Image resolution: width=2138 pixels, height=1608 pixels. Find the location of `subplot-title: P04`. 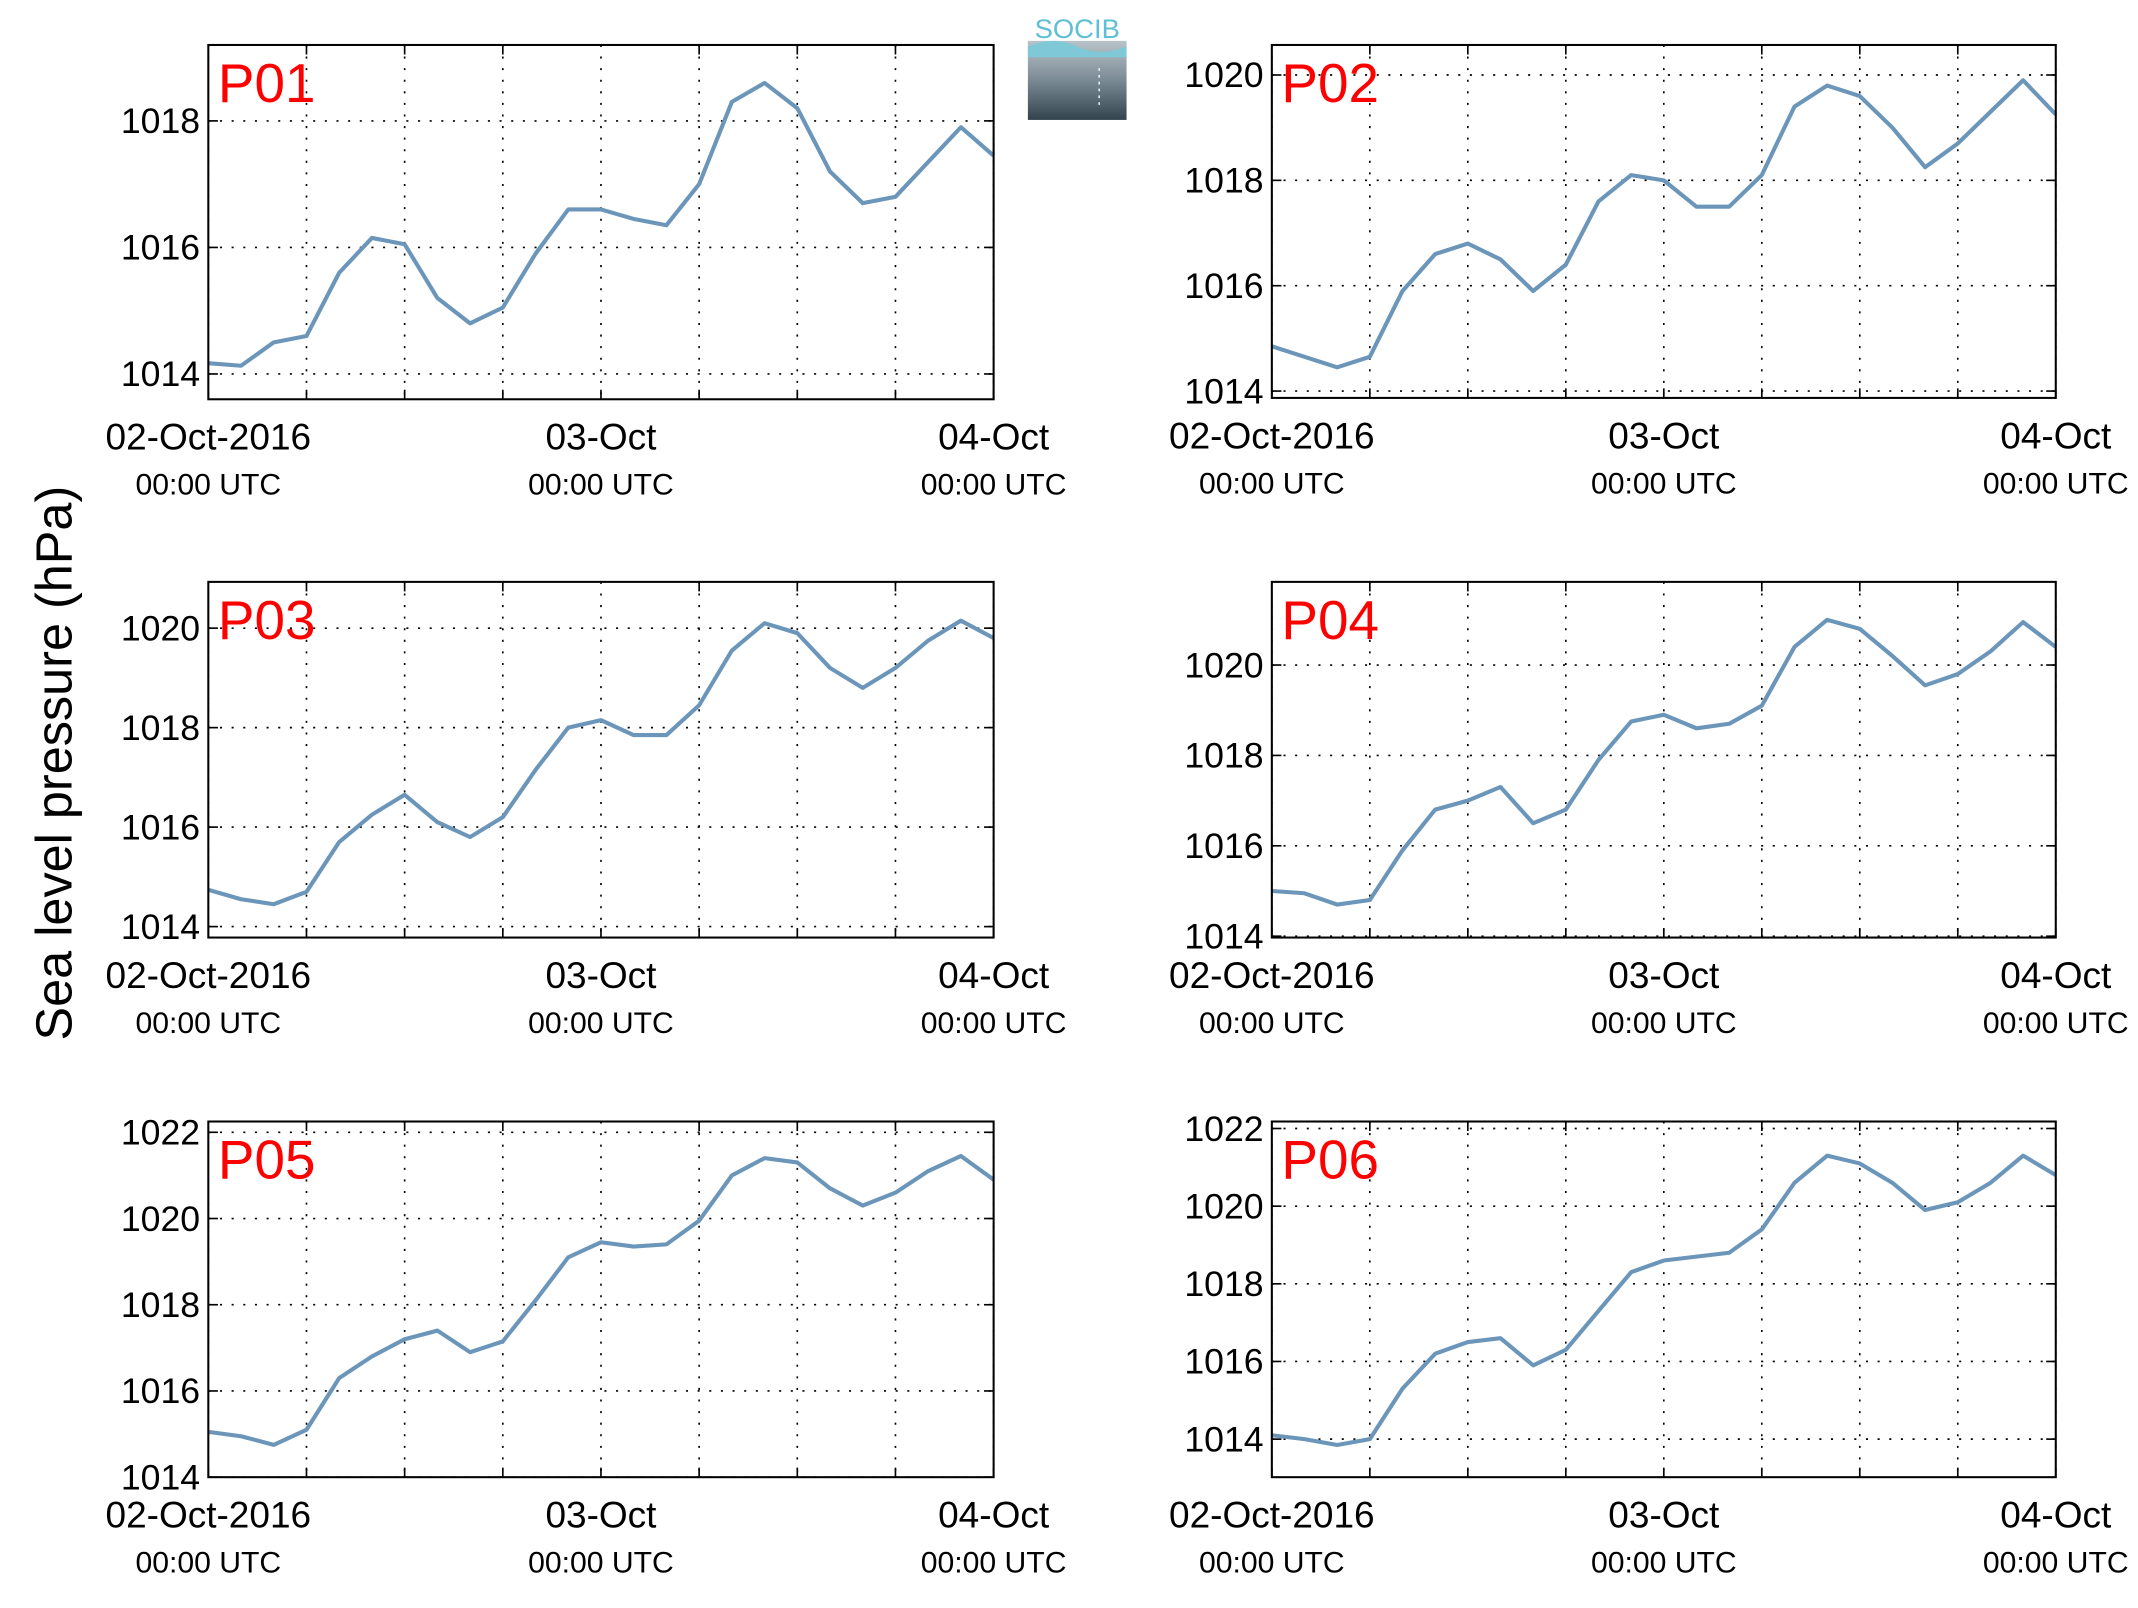

subplot-title: P04 is located at coordinates (1330, 620).